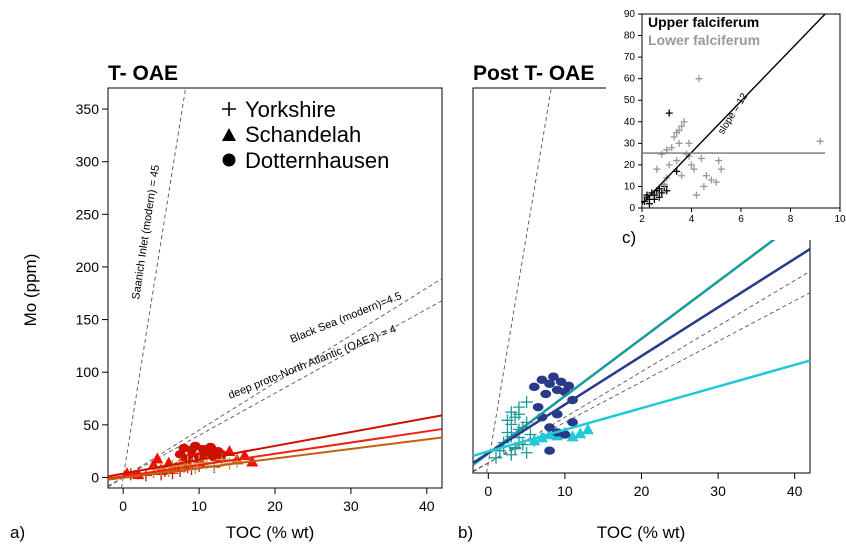 The height and width of the screenshot is (545, 846). What do you see at coordinates (630, 165) in the screenshot?
I see `panel-c-ytick-label-2: 20` at bounding box center [630, 165].